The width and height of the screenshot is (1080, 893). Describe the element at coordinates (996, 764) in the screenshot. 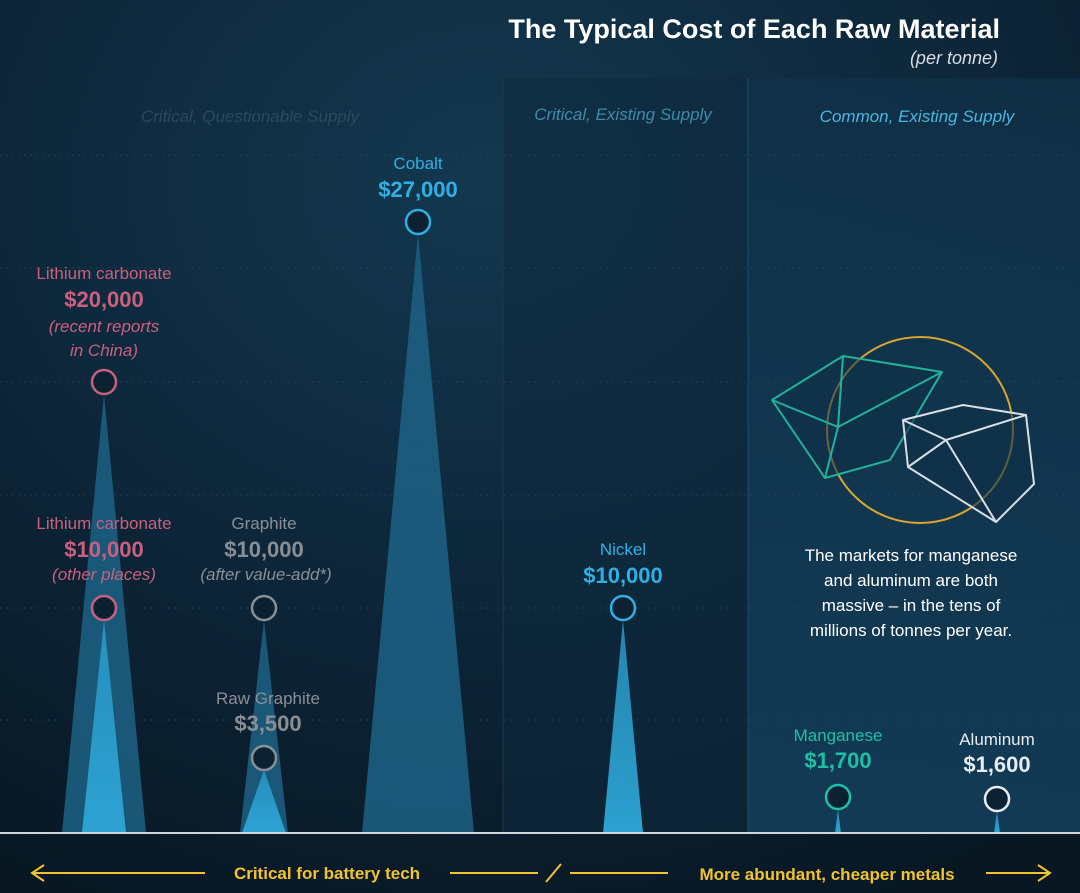

I see `point-value: $1,600` at that location.